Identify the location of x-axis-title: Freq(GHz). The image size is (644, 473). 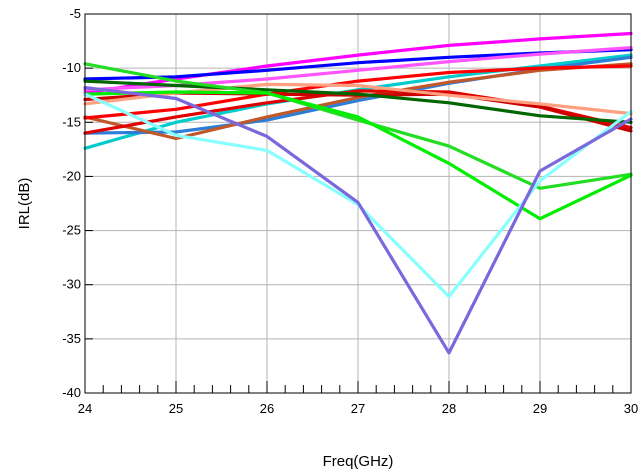
(358, 461).